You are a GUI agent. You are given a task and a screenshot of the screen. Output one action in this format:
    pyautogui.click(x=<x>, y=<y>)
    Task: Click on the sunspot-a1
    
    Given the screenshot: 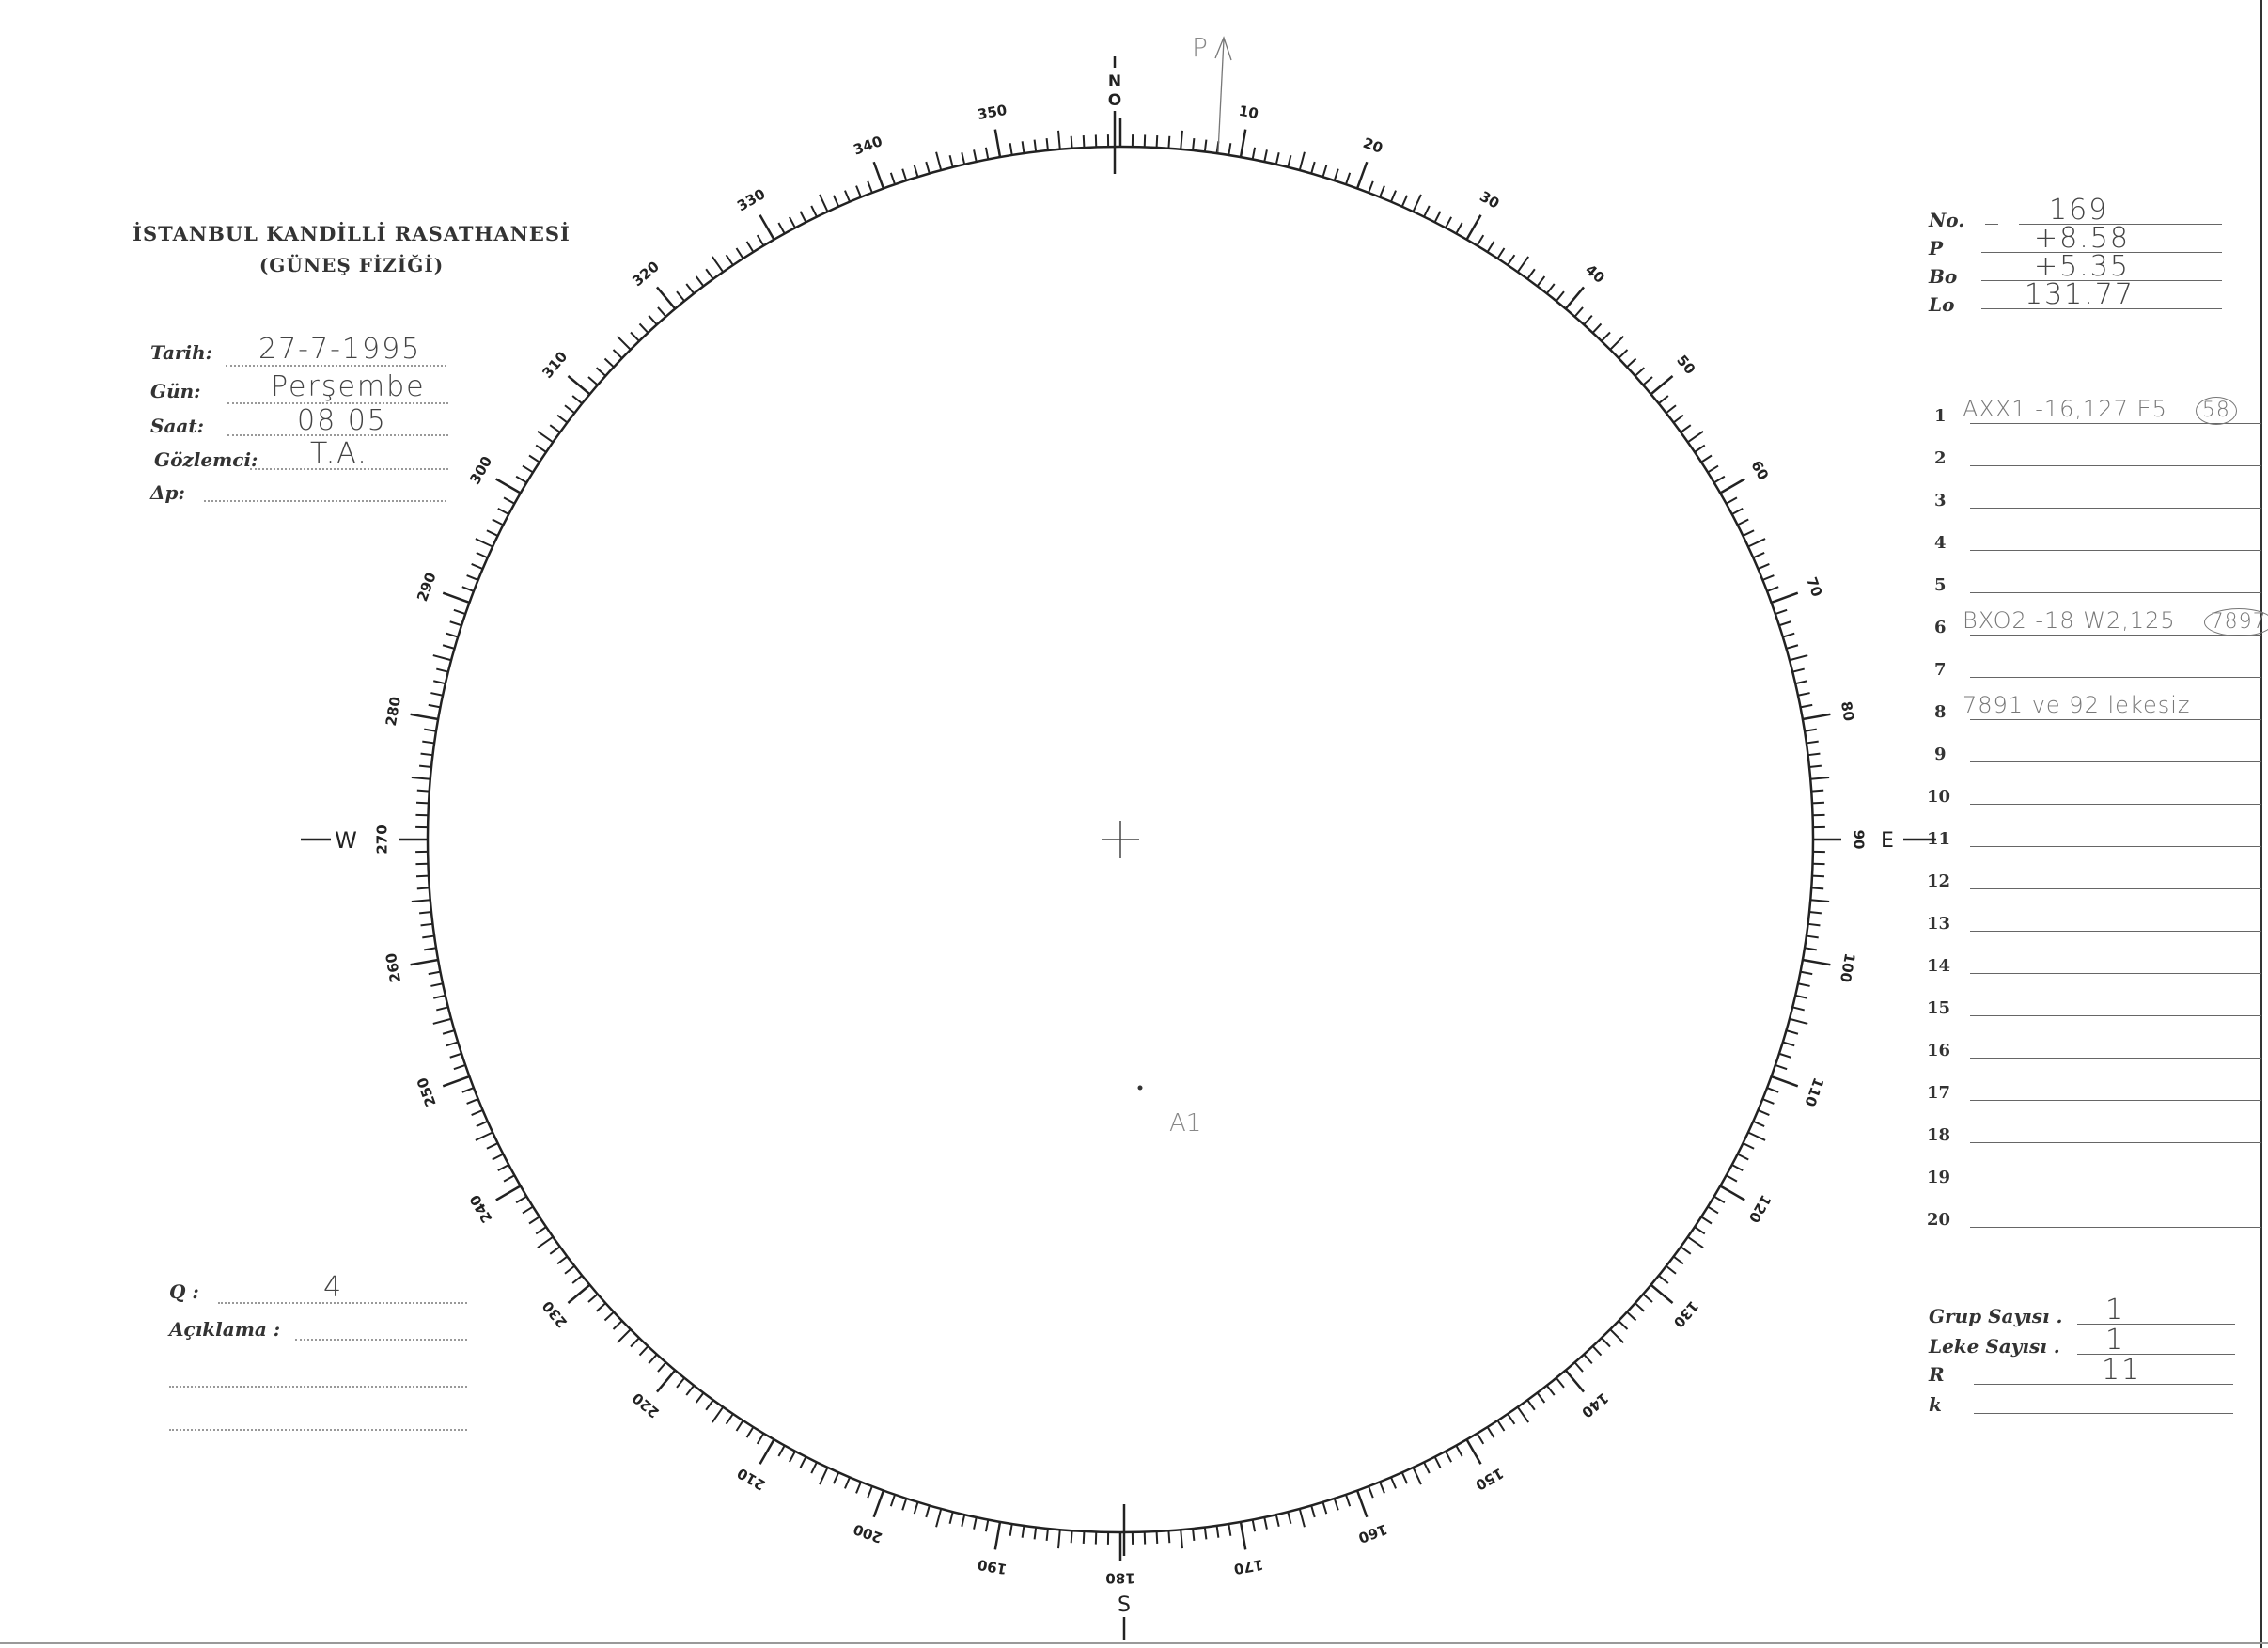 What is the action you would take?
    pyautogui.click(x=1140, y=1088)
    